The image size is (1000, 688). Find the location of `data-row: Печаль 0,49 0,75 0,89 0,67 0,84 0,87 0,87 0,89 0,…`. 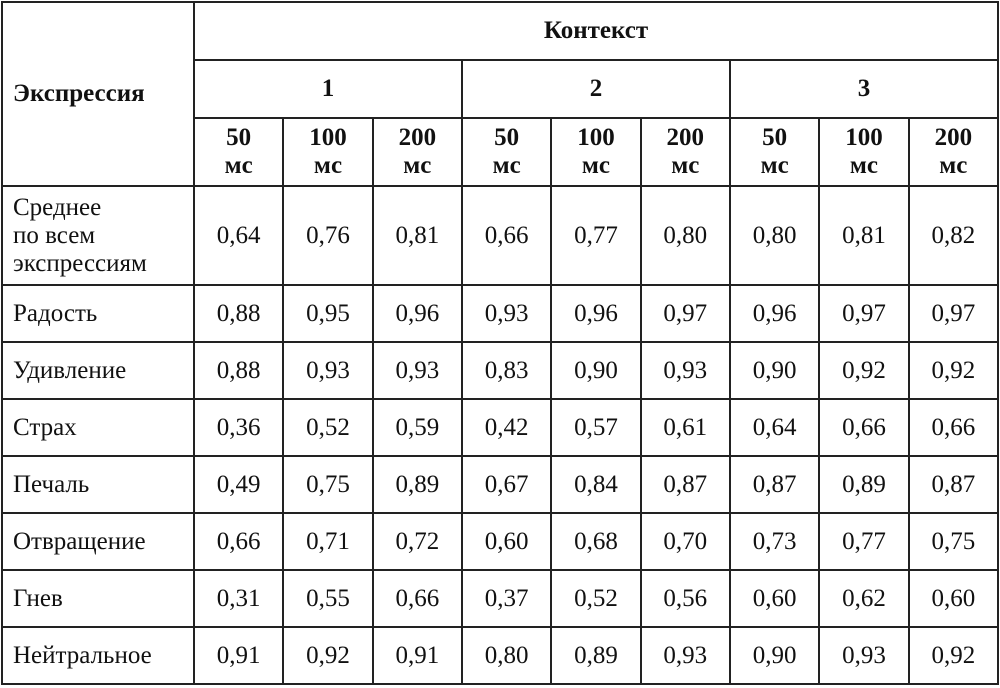

data-row: Печаль 0,49 0,75 0,89 0,67 0,84 0,87 0,87 0,89 0,… is located at coordinates (500, 484).